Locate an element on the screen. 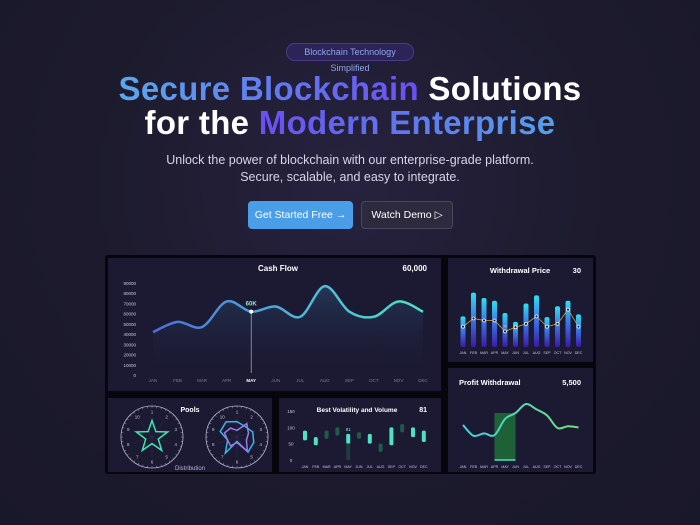 The image size is (700, 525). profit-withdrawal-x-tick: SEP is located at coordinates (547, 467).